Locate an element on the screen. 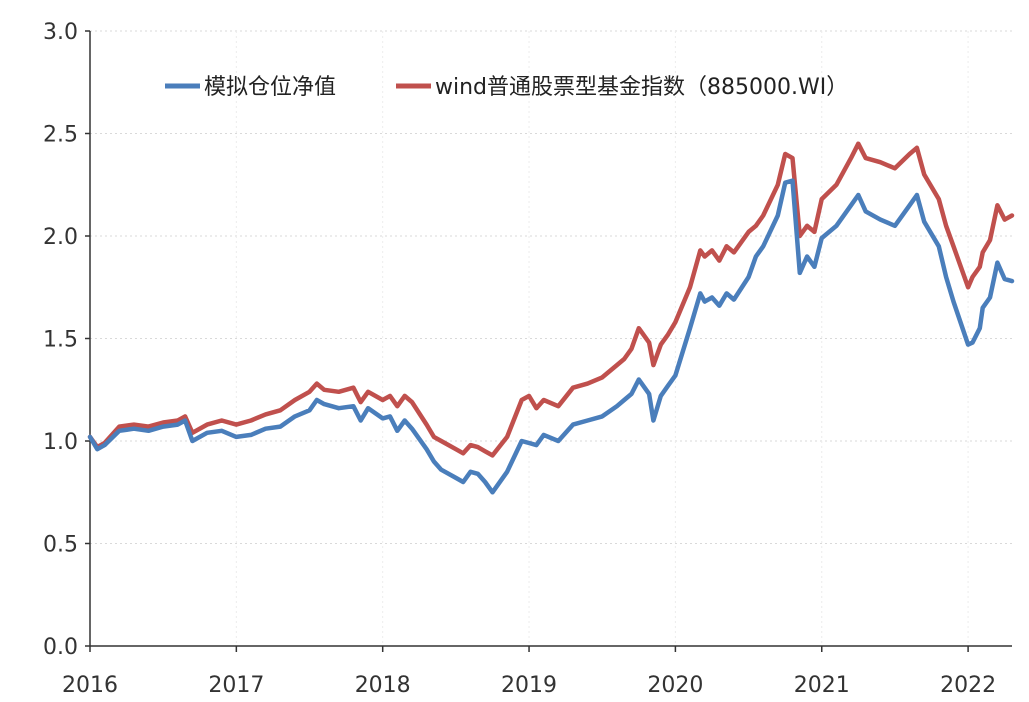 This screenshot has height=702, width=1029. y-tick-label: 2.5 is located at coordinates (60, 135).